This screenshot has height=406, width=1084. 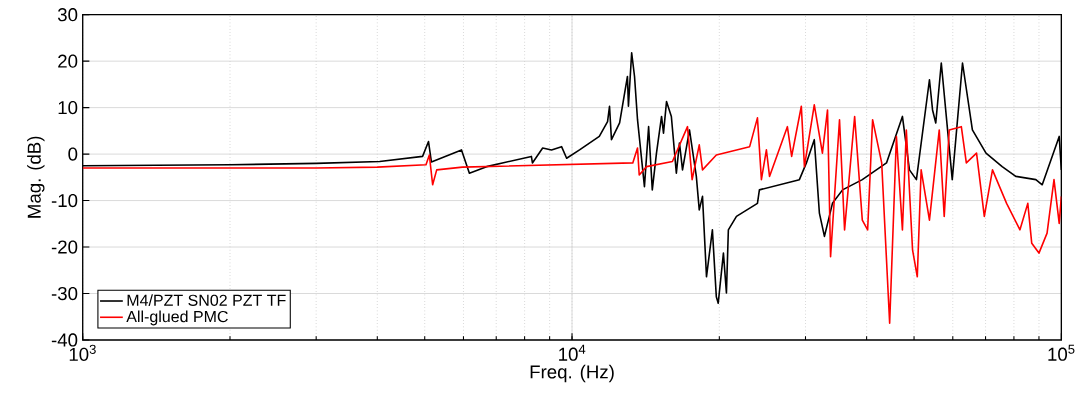 What do you see at coordinates (73, 154) in the screenshot?
I see `y-tick-label: 0` at bounding box center [73, 154].